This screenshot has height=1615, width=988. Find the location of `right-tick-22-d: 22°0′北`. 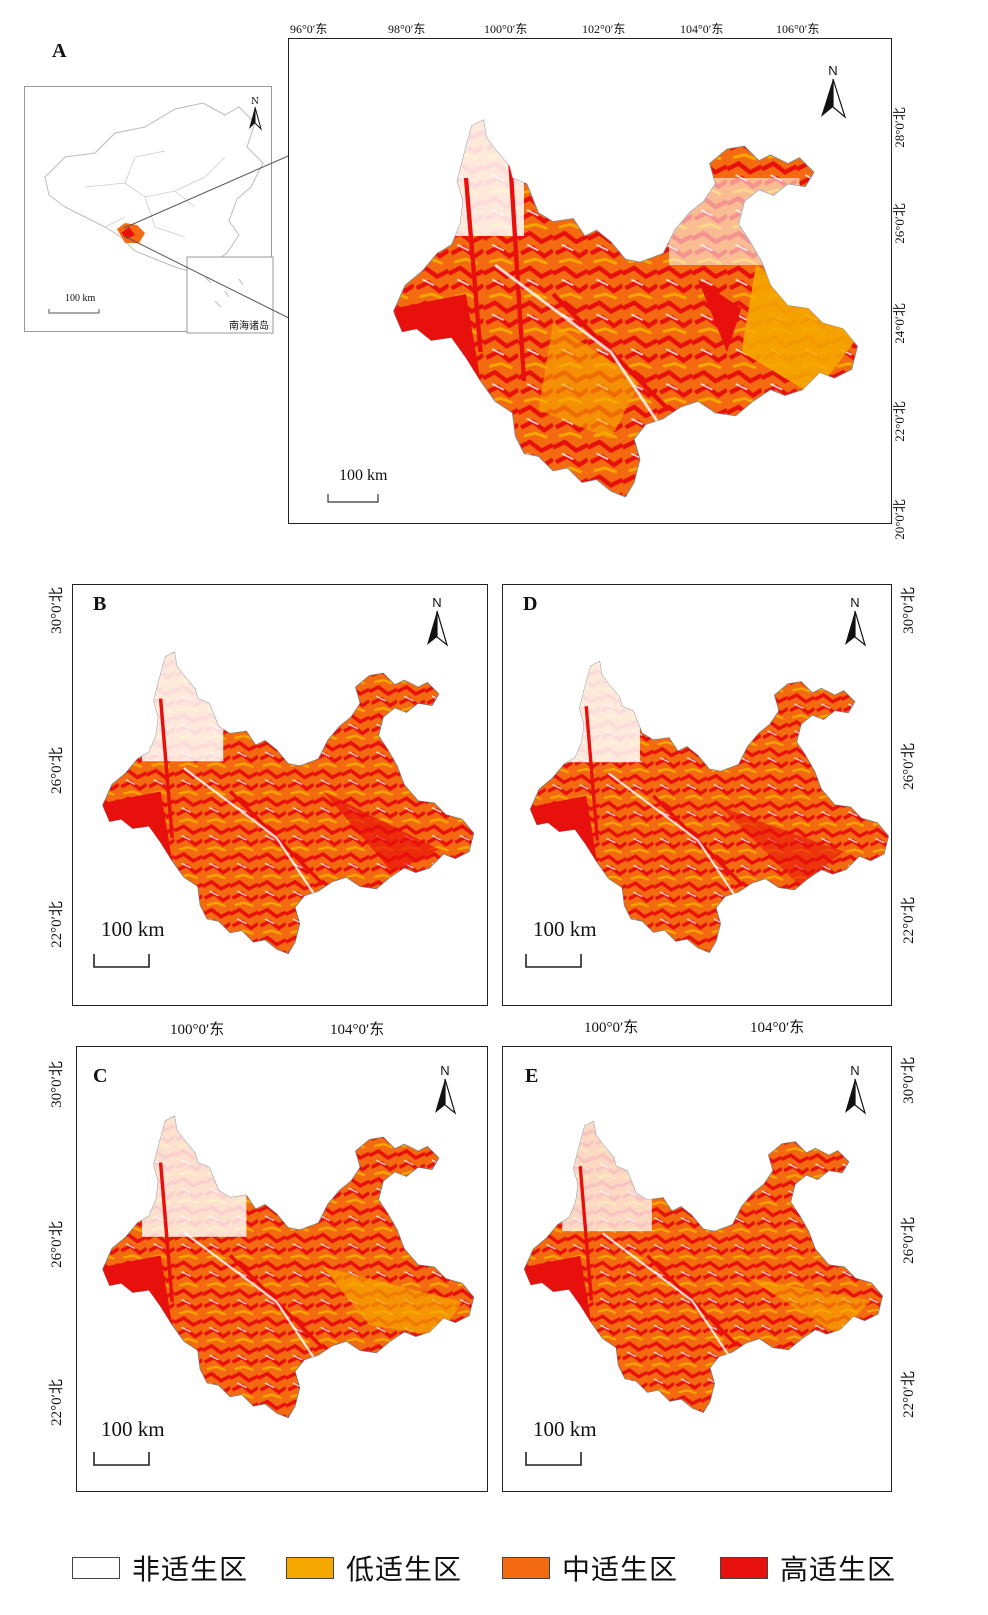

right-tick-22-d: 22°0′北 is located at coordinates (908, 920).